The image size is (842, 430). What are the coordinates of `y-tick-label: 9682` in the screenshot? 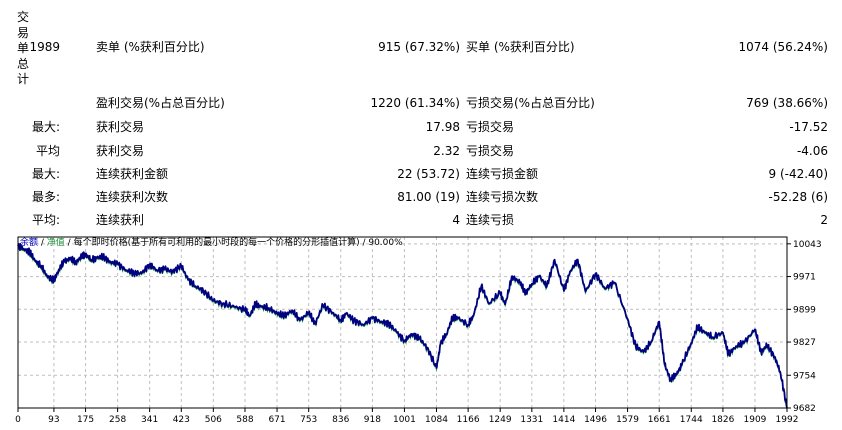 It's located at (804, 409).